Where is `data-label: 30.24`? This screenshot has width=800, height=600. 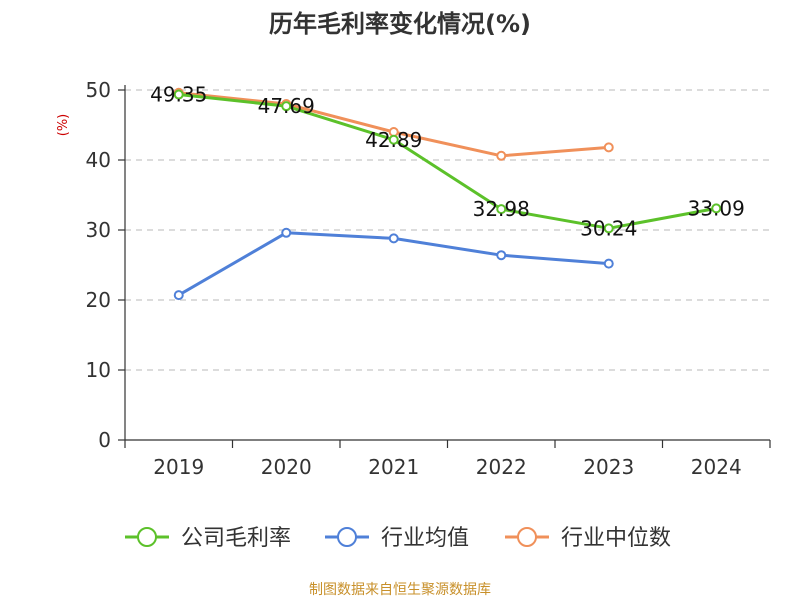 data-label: 30.24 is located at coordinates (608, 228).